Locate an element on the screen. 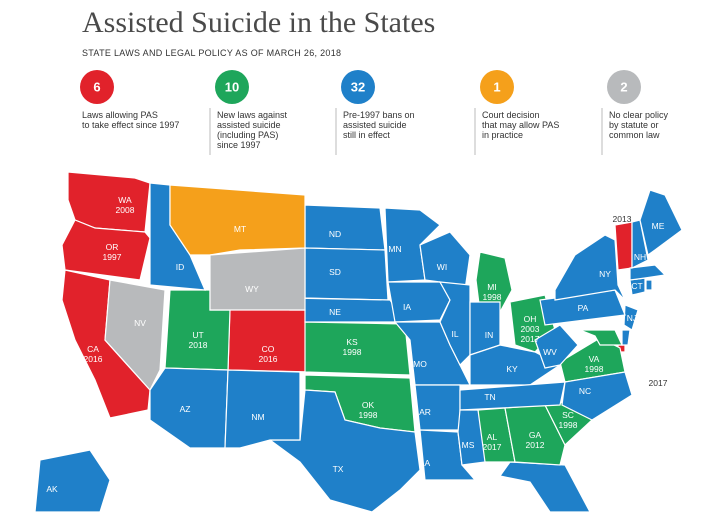 The image size is (714, 512). state-label: MD is located at coordinates (647, 345).